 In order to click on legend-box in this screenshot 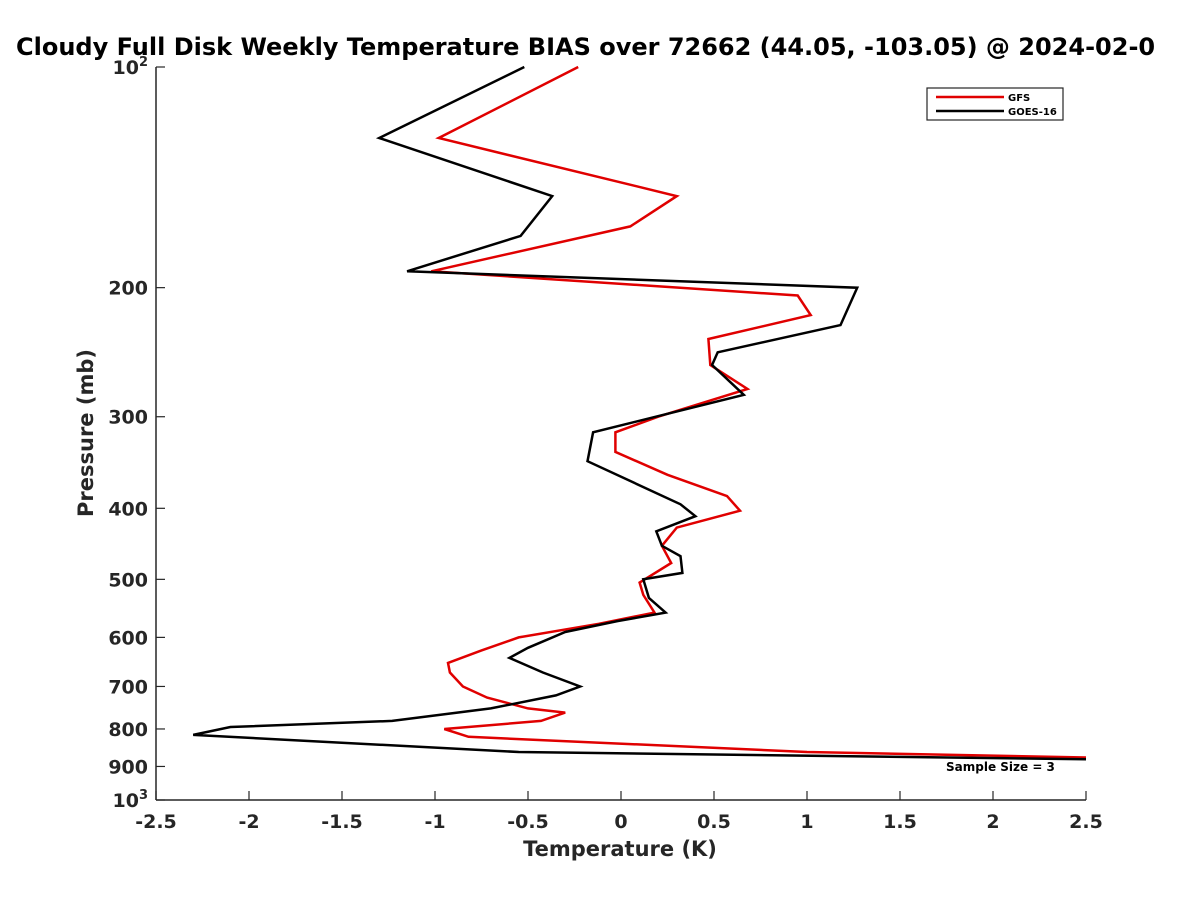, I will do `click(995, 104)`.